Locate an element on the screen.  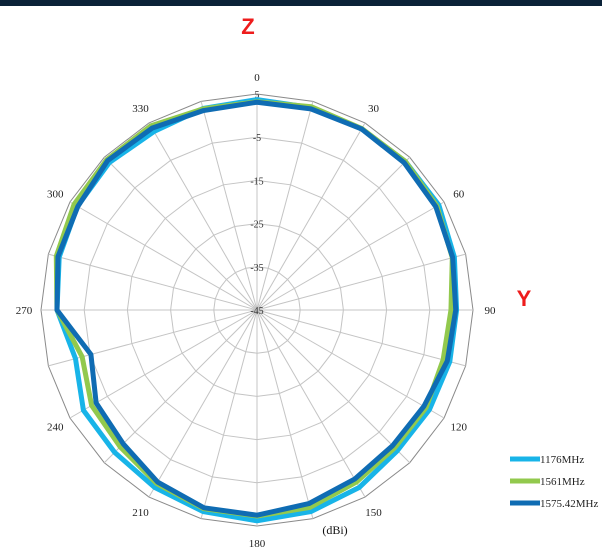
top-window-bar is located at coordinates (301, 3).